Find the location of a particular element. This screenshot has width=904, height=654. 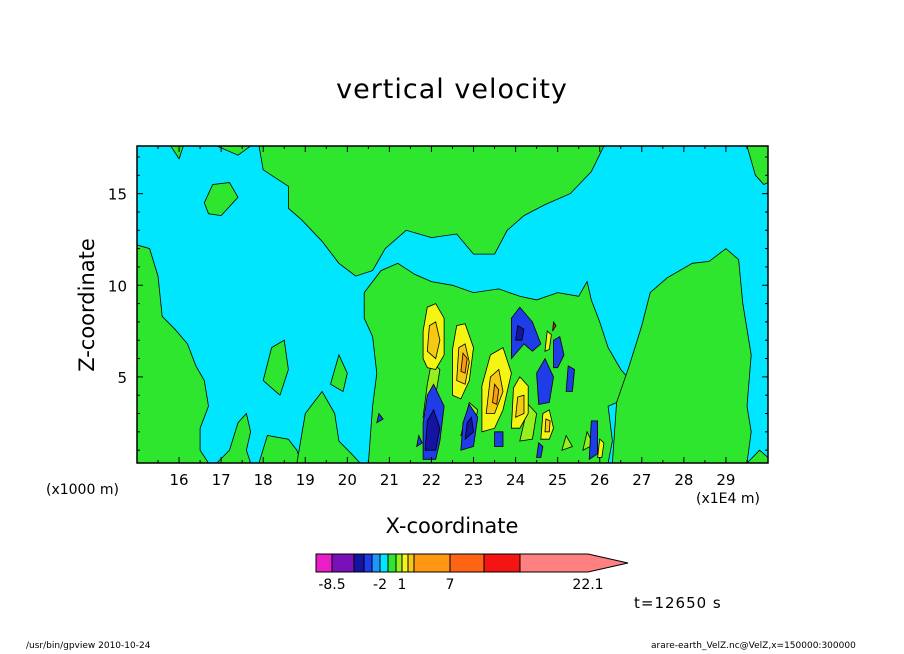

colorbar-segment-green is located at coordinates (392, 563).